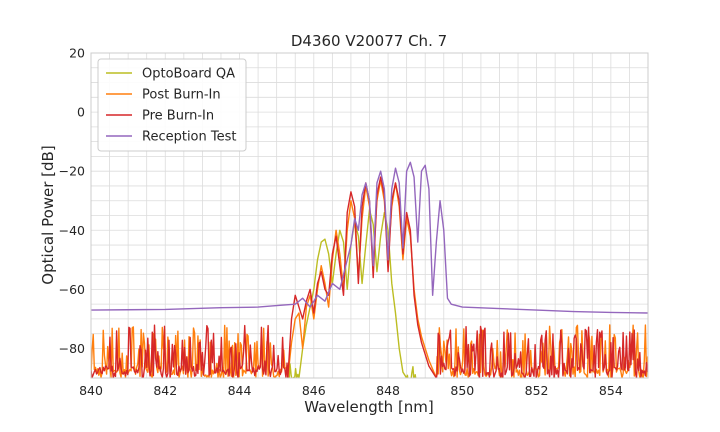 The height and width of the screenshot is (432, 720). Describe the element at coordinates (388, 390) in the screenshot. I see `x-tick-label: 848` at that location.